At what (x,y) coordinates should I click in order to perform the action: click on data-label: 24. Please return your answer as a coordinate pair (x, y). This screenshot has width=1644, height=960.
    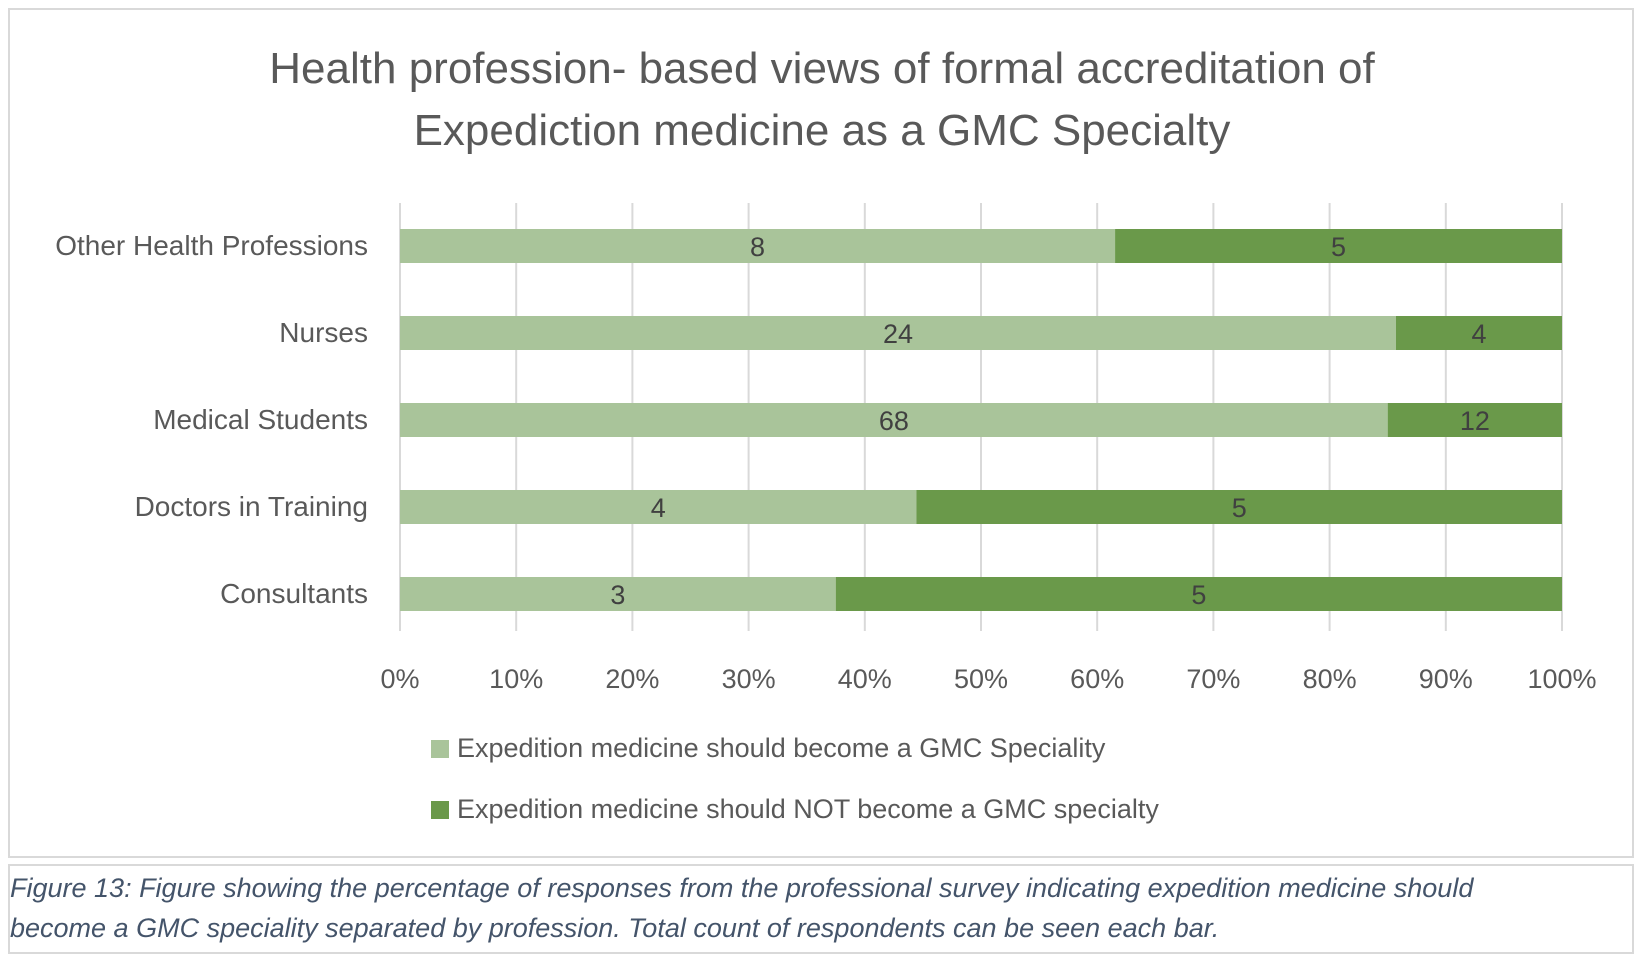
    Looking at the image, I should click on (898, 334).